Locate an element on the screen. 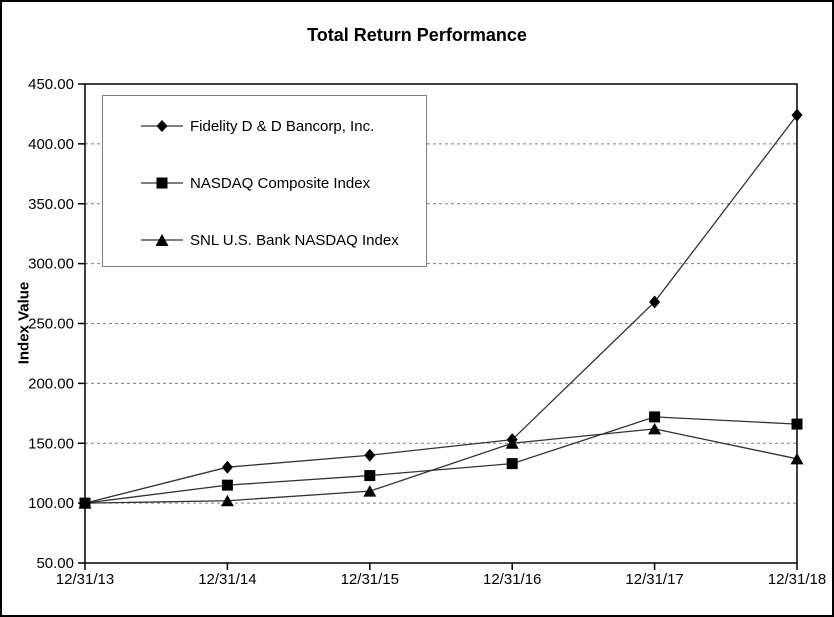 This screenshot has height=617, width=834. y-tick-label: 350.00 is located at coordinates (51, 204).